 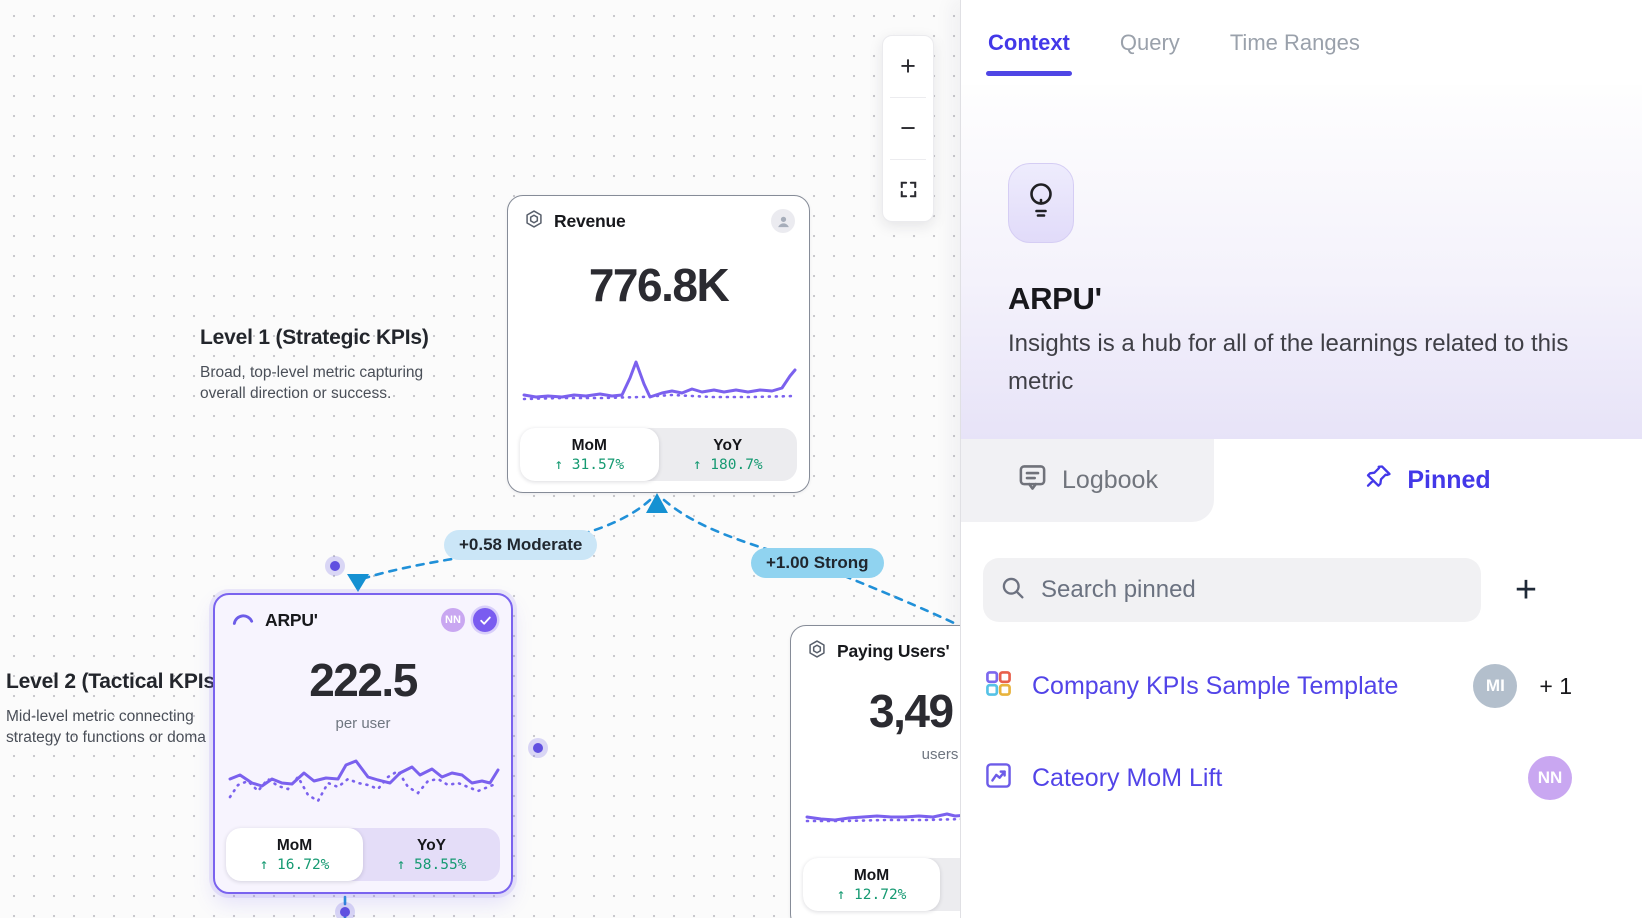 What do you see at coordinates (485, 620) in the screenshot?
I see `verified-check-icon` at bounding box center [485, 620].